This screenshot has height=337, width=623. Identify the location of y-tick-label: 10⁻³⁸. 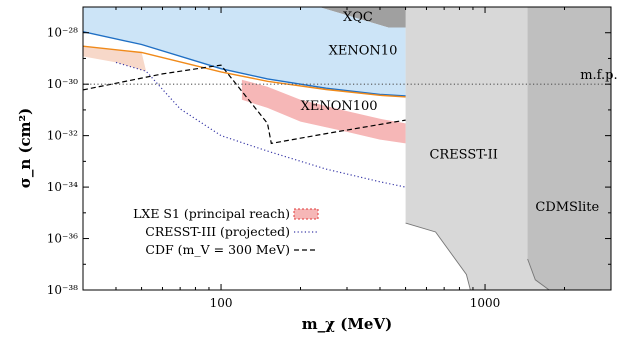
(62, 290).